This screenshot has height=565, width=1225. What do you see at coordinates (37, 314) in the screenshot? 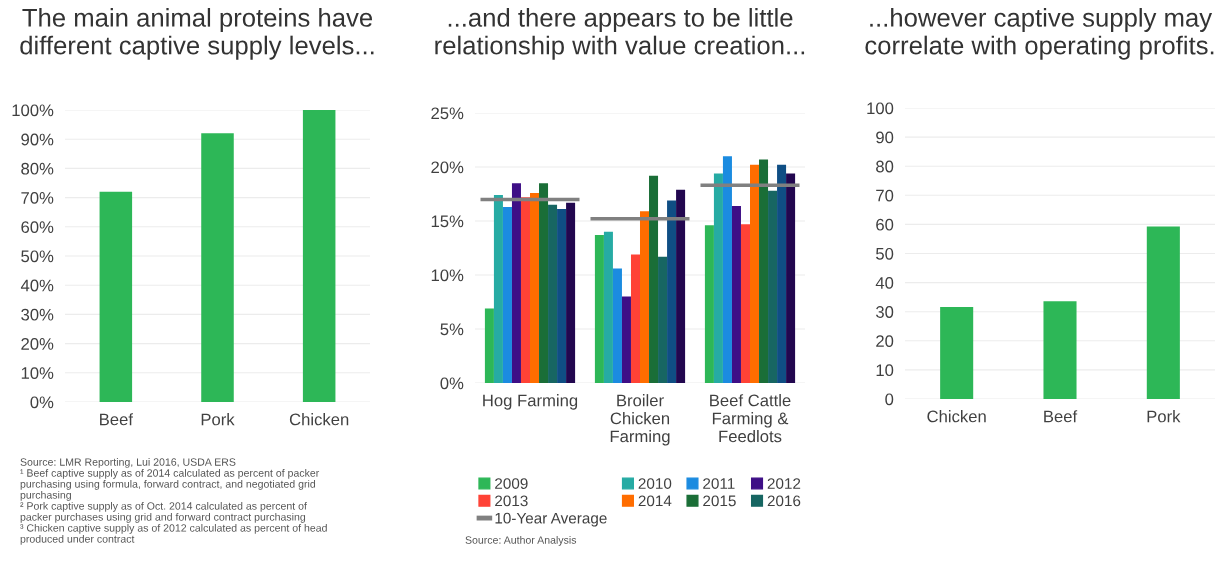
I see `y-tick-label: 30%` at bounding box center [37, 314].